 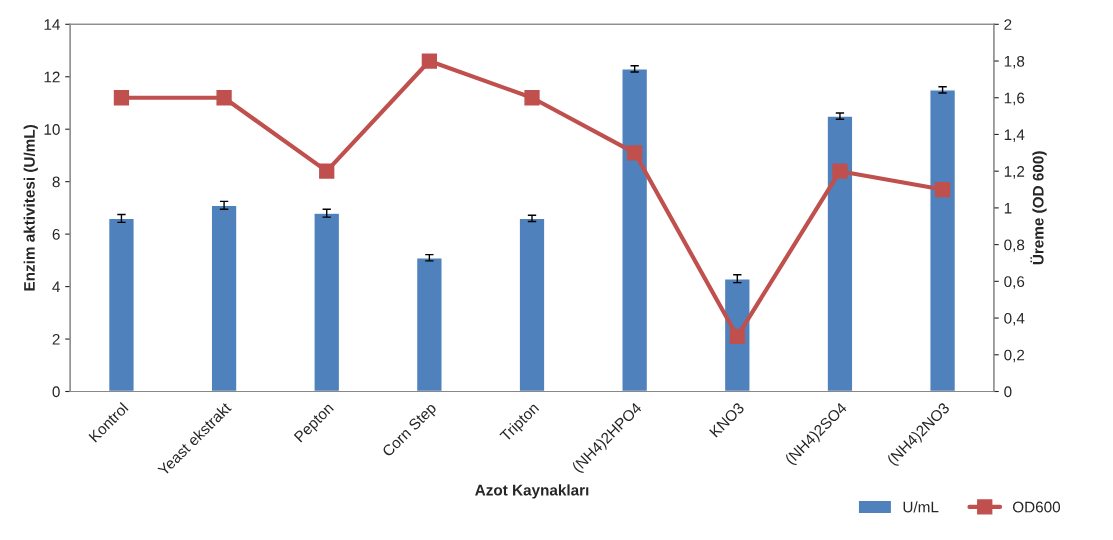 I want to click on y-tick-label: 10, so click(x=52, y=129).